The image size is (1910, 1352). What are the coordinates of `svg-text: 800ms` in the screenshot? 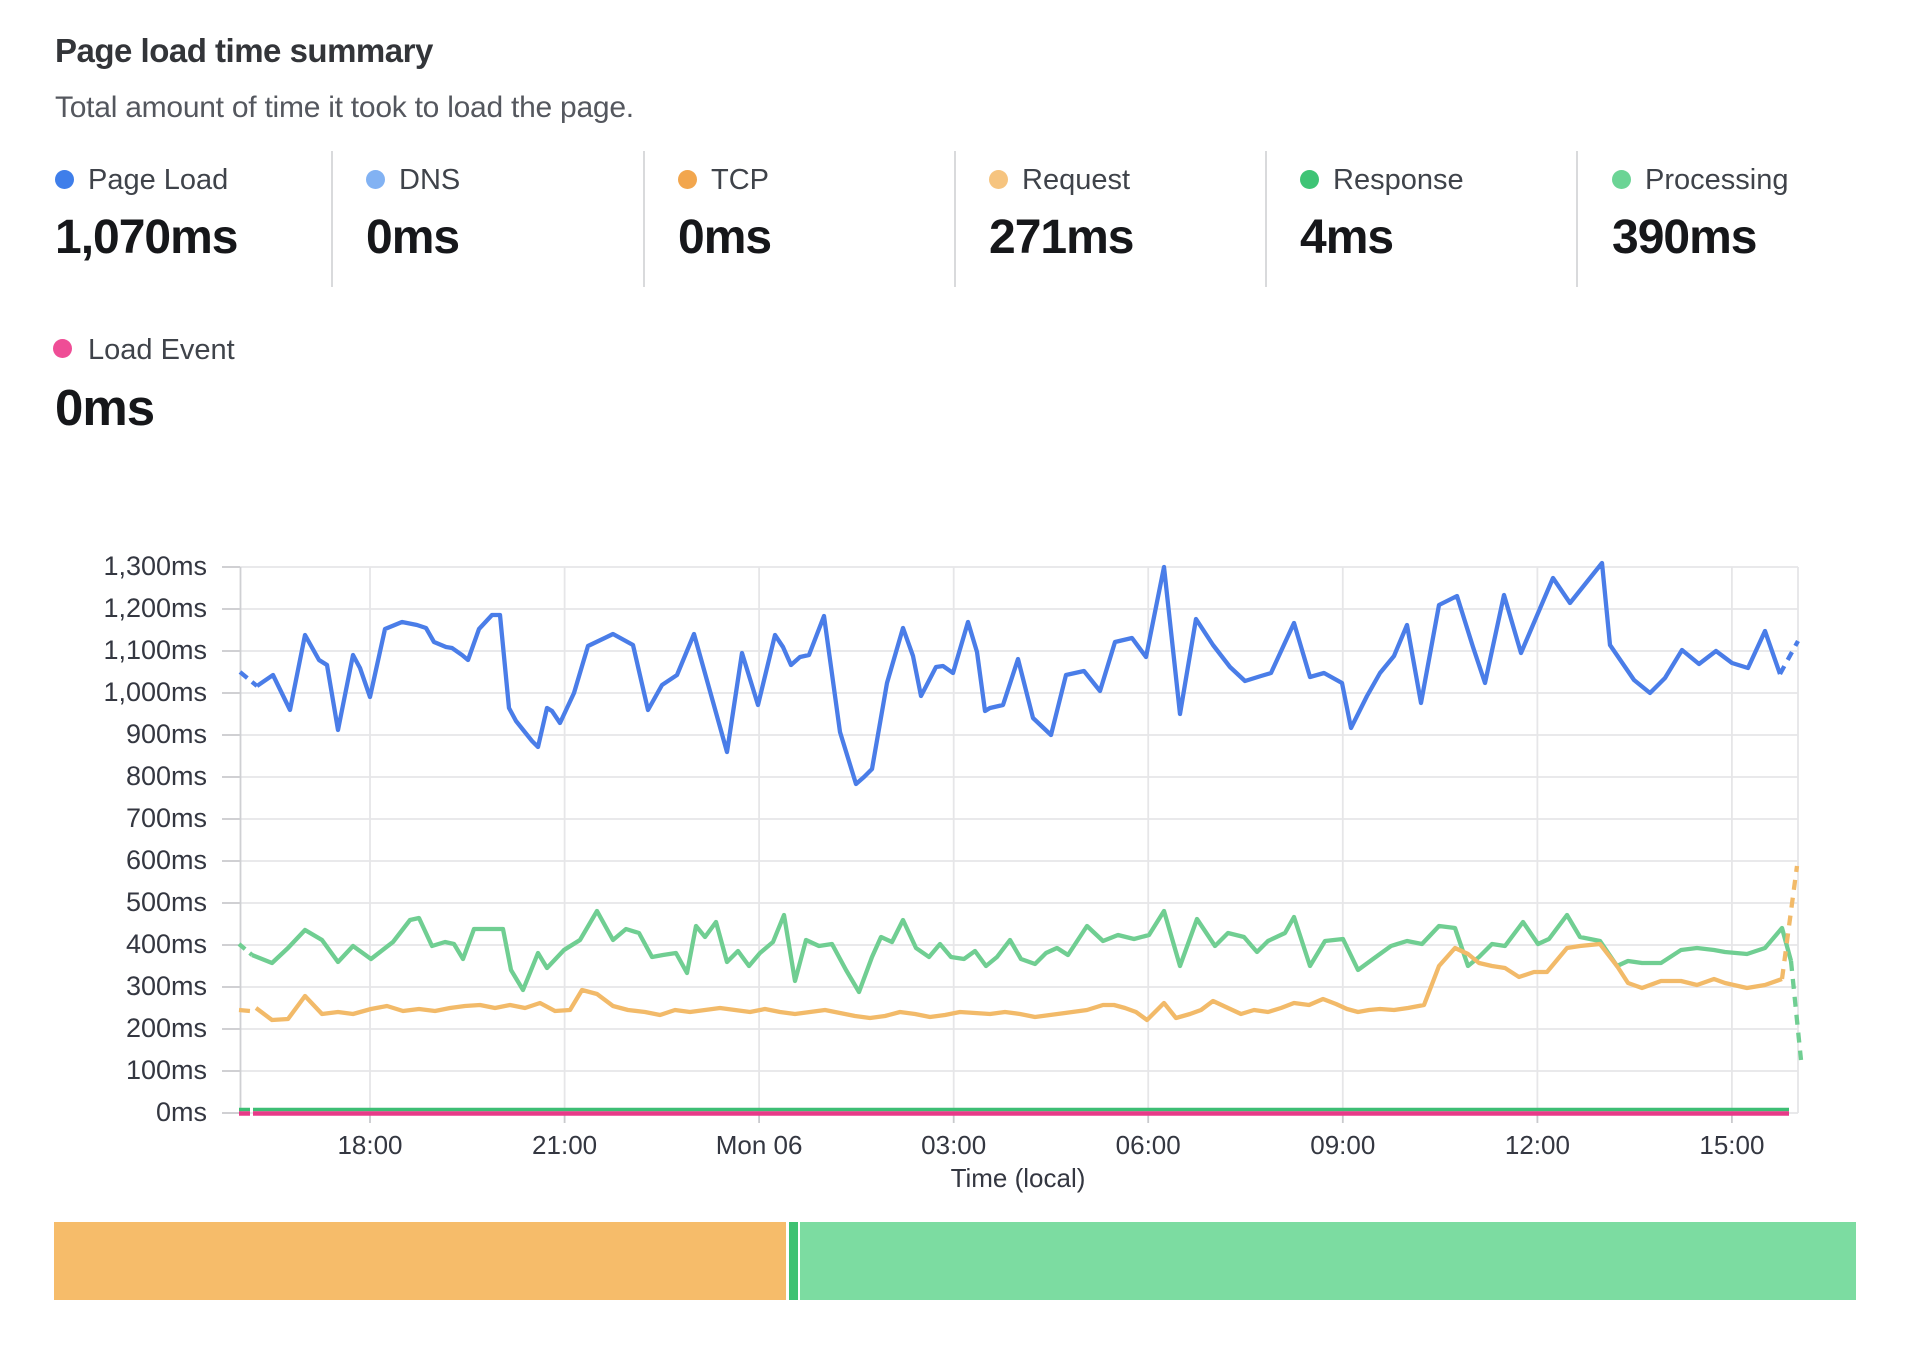 It's located at (166, 776).